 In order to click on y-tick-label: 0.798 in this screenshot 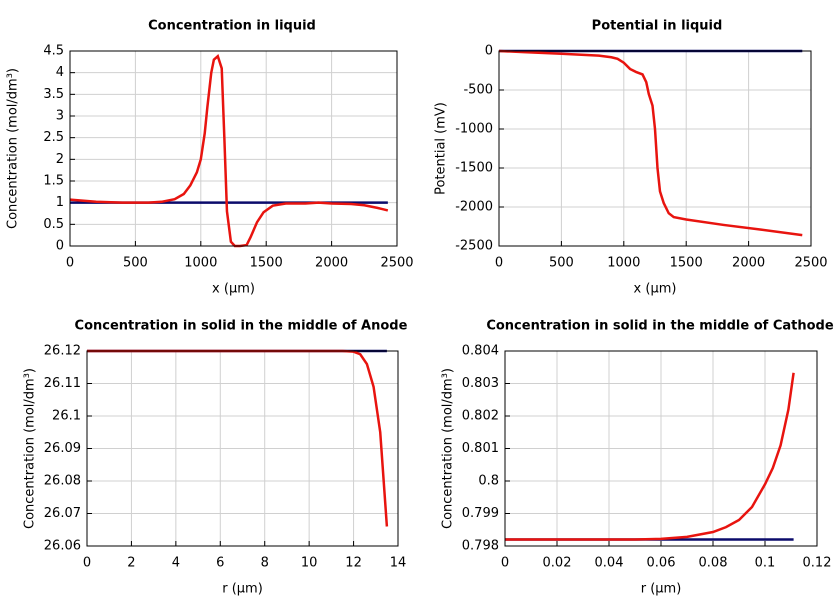, I will do `click(480, 546)`.